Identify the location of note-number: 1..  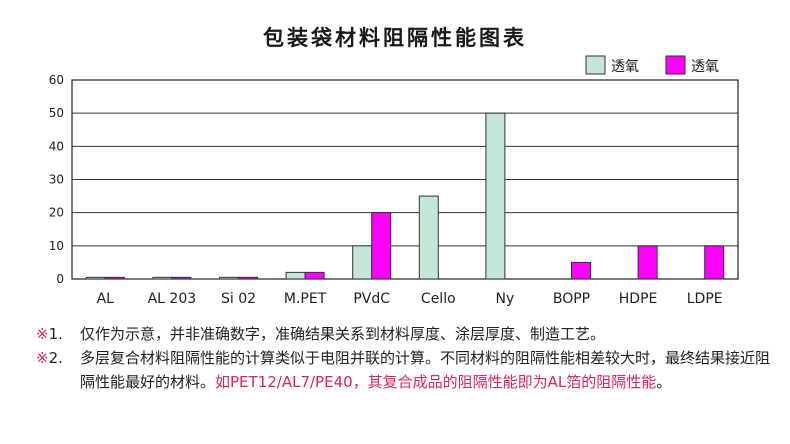
(55, 334).